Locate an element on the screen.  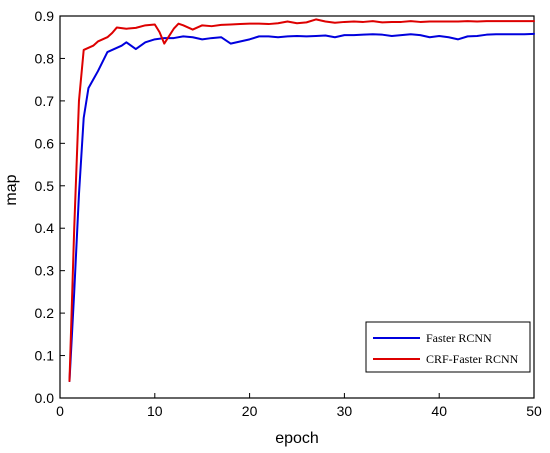
x-tick-label: 30 is located at coordinates (345, 411).